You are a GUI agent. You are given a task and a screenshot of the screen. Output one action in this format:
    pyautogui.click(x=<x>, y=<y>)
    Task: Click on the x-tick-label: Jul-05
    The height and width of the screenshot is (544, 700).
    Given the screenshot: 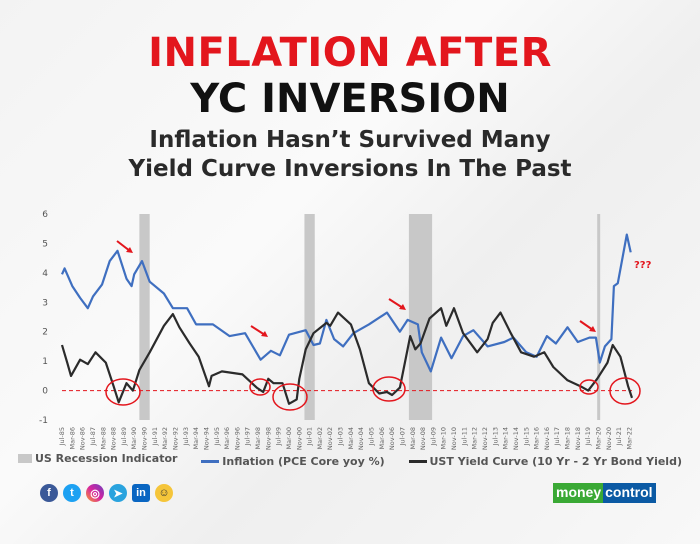 What is the action you would take?
    pyautogui.click(x=372, y=436)
    